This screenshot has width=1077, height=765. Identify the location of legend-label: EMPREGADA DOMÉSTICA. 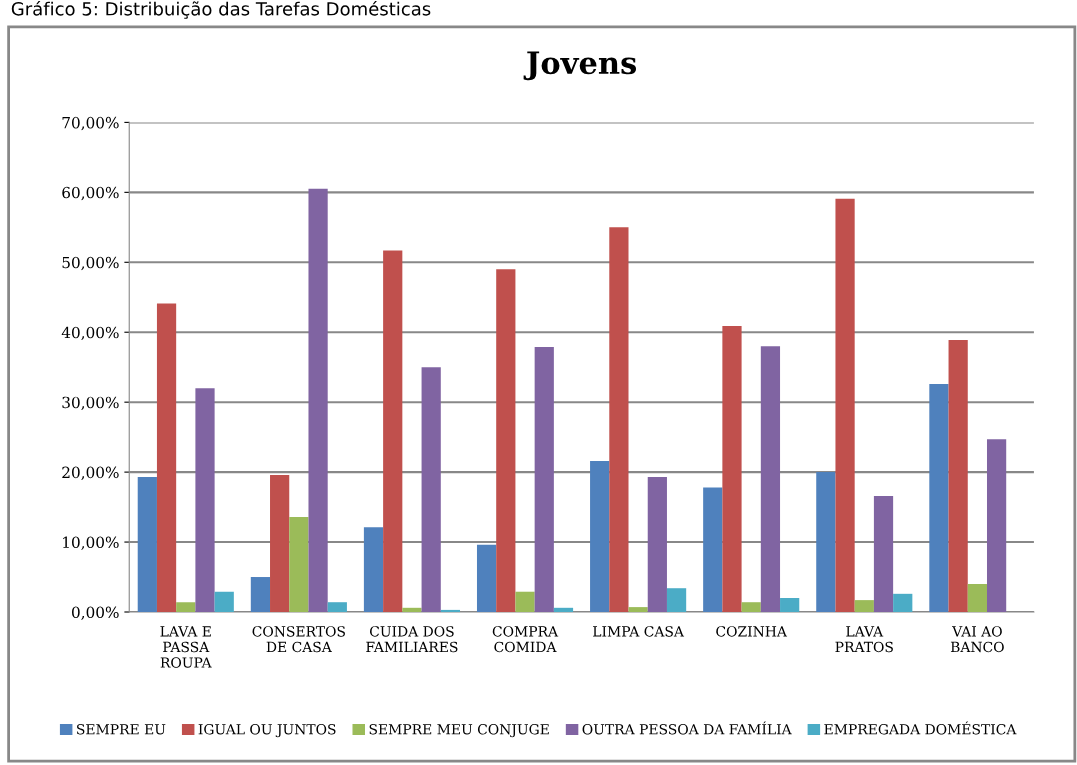
(920, 728).